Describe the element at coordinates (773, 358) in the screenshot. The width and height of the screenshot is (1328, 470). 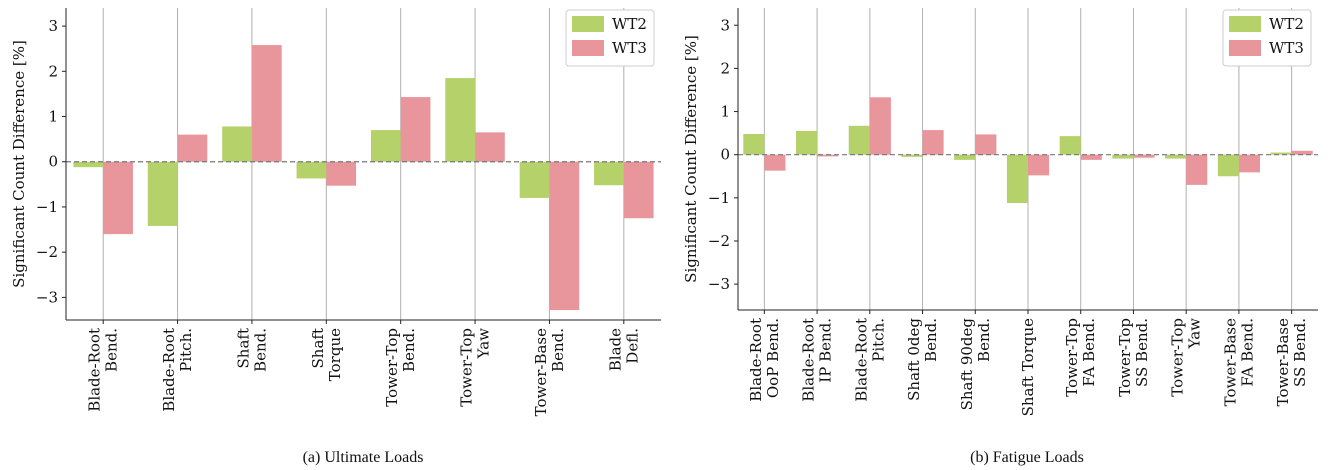
I see `x-tick-label-line: OoP Bend.` at that location.